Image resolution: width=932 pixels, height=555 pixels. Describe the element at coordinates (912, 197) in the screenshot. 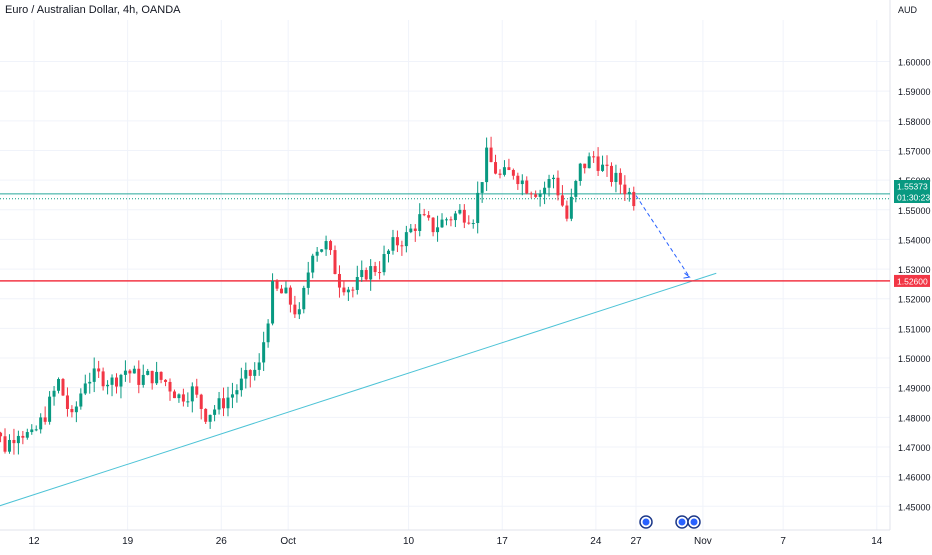

I see `price-label-box` at that location.